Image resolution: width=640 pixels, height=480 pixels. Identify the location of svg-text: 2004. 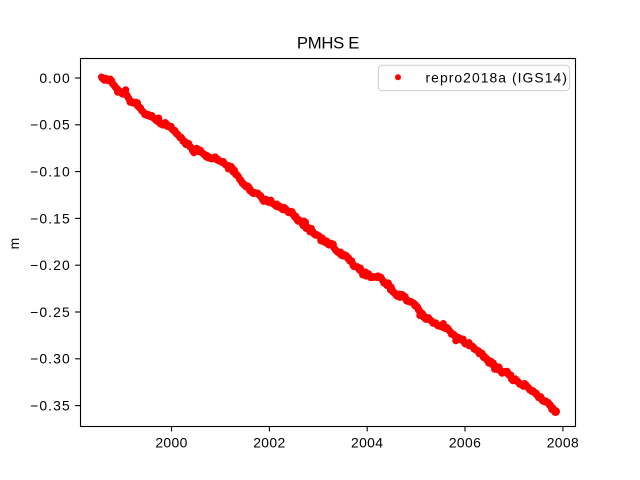
(367, 443).